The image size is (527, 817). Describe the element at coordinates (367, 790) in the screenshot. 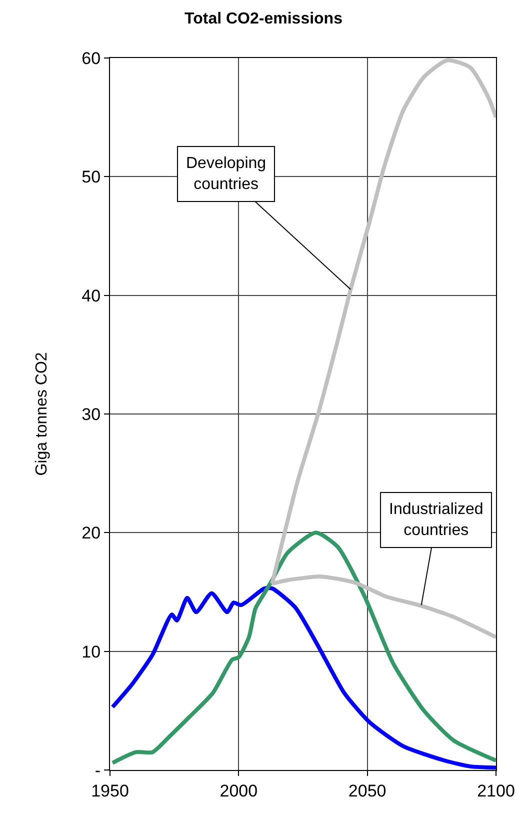

I see `x-tick-label: 2050` at that location.